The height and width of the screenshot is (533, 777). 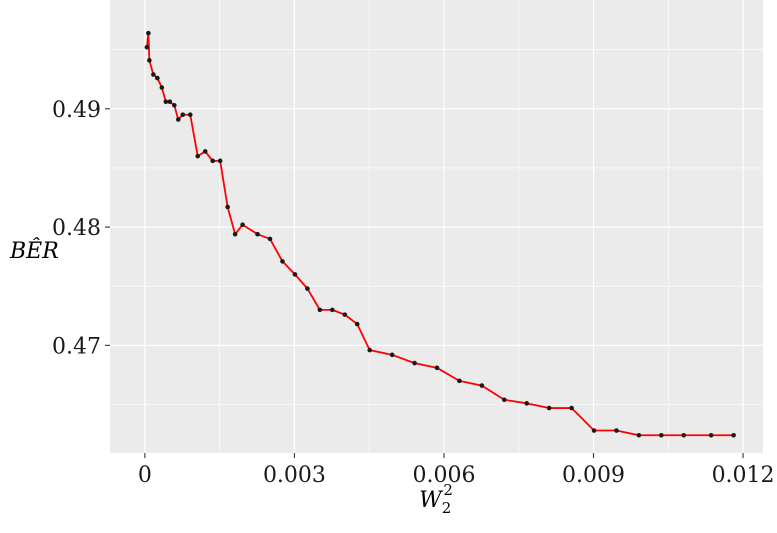 I want to click on x-tick-label: 0, so click(x=145, y=475).